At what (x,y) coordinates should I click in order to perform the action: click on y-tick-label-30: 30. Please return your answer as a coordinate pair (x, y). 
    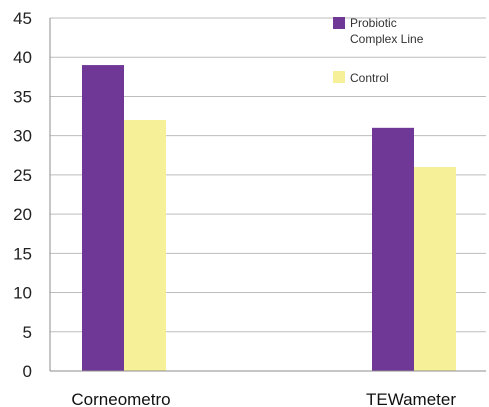
    Looking at the image, I should click on (22, 136).